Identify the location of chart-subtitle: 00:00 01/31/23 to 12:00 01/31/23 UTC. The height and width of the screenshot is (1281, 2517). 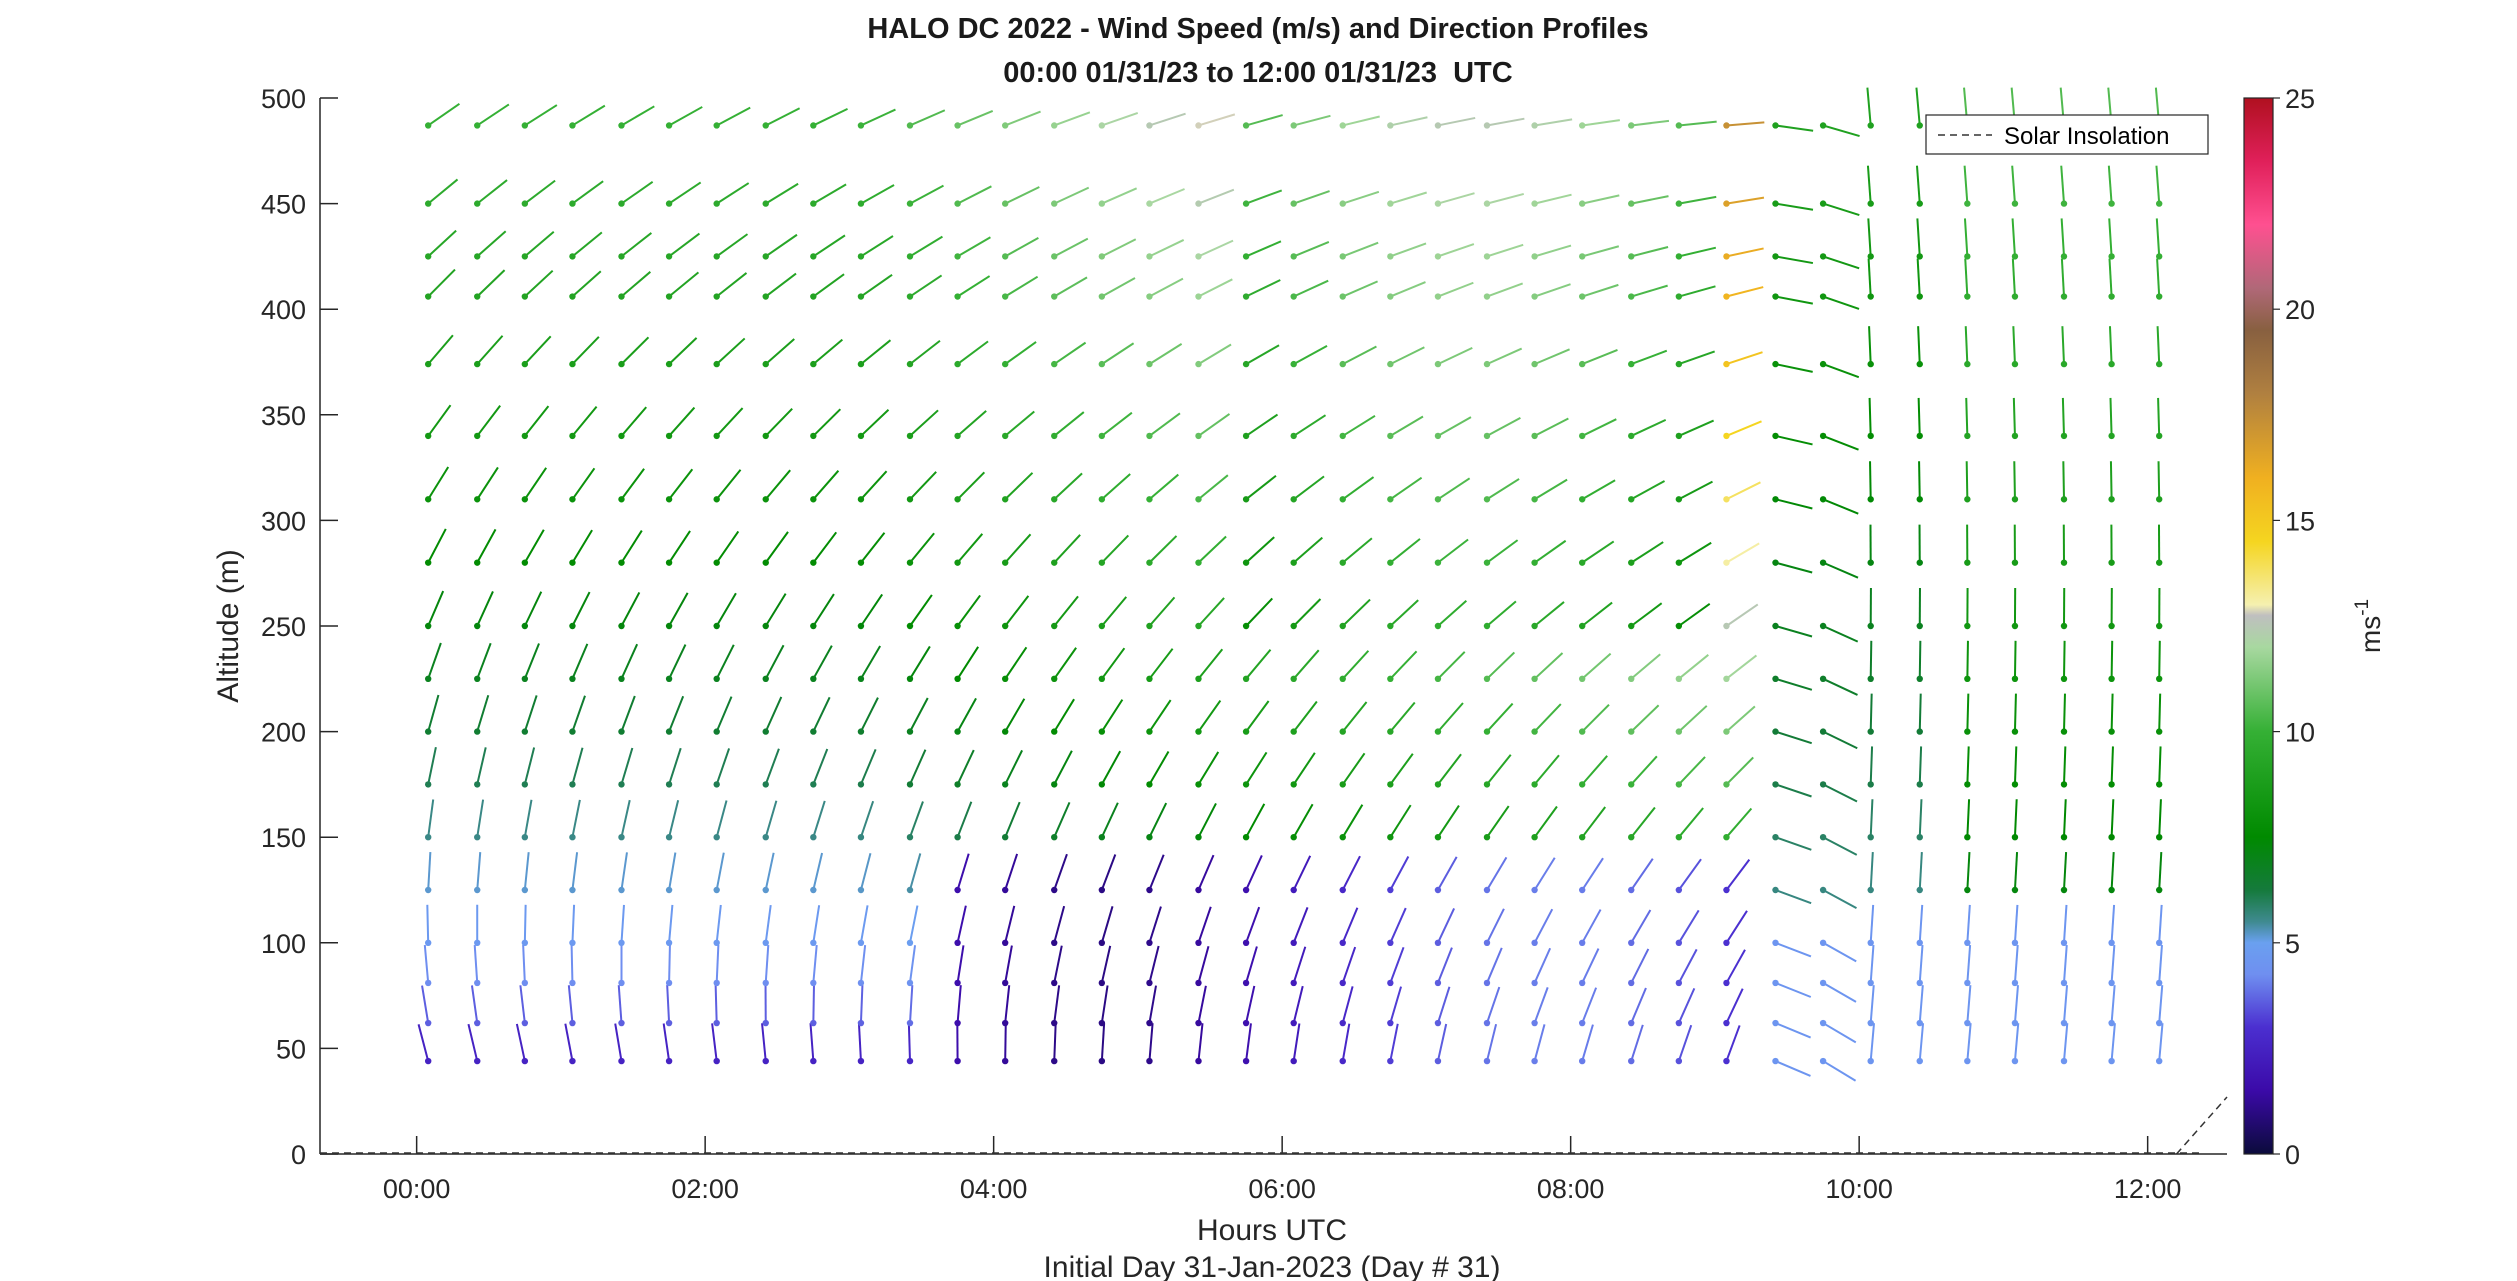
(1257, 73).